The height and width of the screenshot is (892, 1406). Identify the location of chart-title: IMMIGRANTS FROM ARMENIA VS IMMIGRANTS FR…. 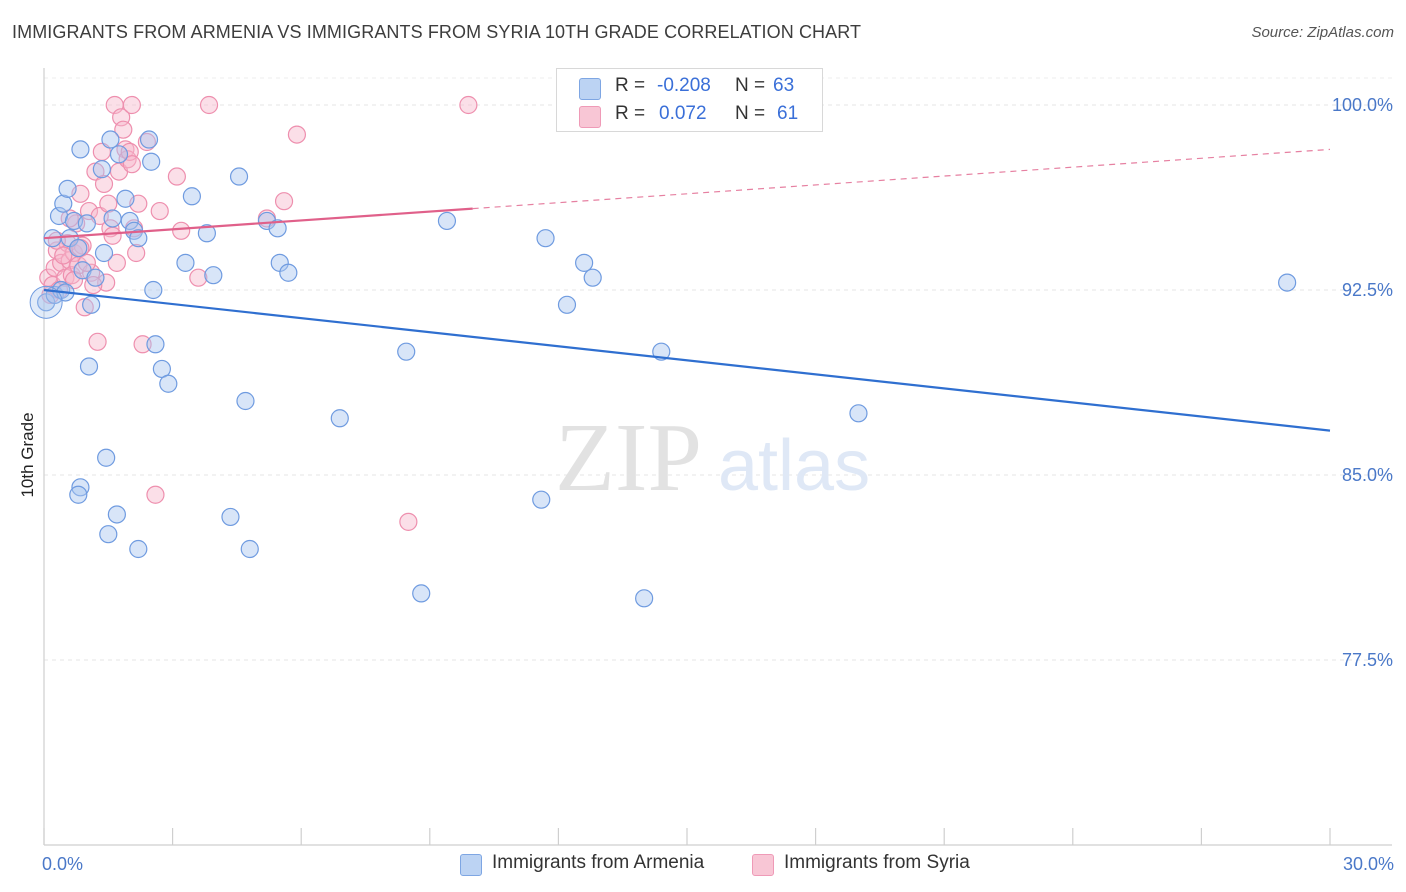
(437, 32).